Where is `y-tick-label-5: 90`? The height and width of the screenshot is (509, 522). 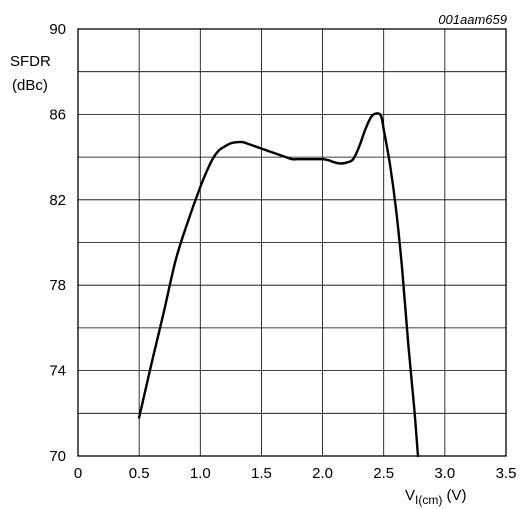 y-tick-label-5: 90 is located at coordinates (57, 29).